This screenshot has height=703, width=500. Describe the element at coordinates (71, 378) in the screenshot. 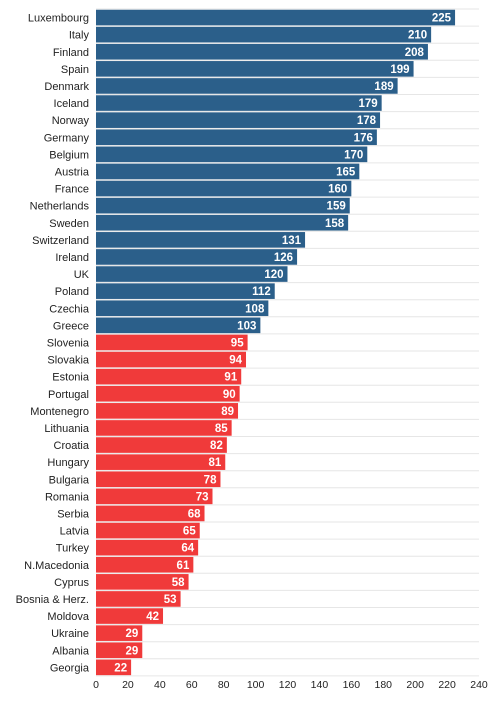

I see `category-label: Estonia` at that location.